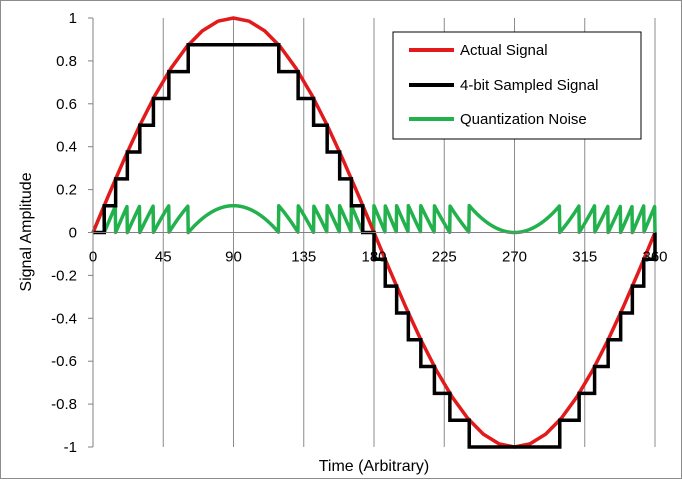  Describe the element at coordinates (654, 257) in the screenshot. I see `x-tick-label: 360` at that location.